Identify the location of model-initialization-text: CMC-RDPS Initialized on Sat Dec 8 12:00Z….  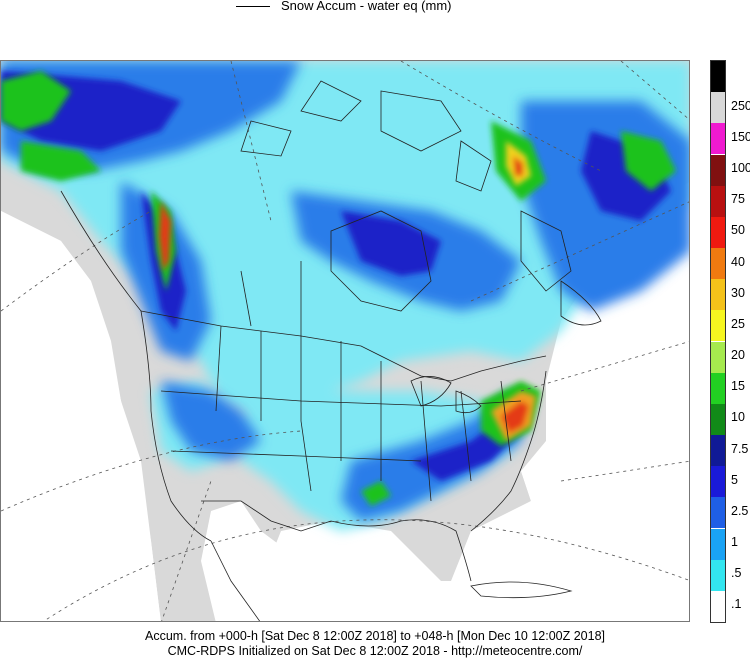
(375, 651).